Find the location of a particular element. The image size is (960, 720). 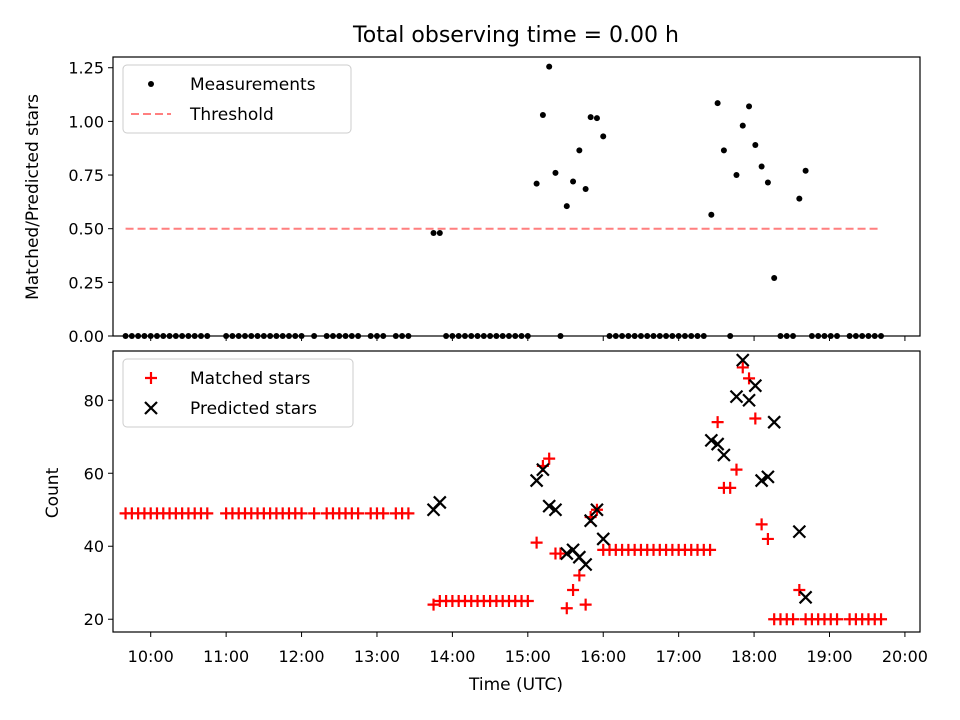

top-y-axis-label: Matched/Predicted stars is located at coordinates (33, 197).